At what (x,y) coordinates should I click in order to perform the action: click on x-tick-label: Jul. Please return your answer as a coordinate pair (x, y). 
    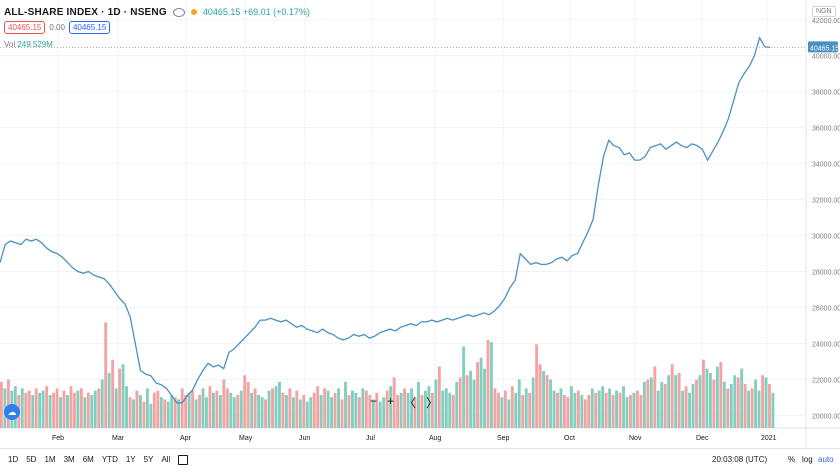
    Looking at the image, I should click on (370, 438).